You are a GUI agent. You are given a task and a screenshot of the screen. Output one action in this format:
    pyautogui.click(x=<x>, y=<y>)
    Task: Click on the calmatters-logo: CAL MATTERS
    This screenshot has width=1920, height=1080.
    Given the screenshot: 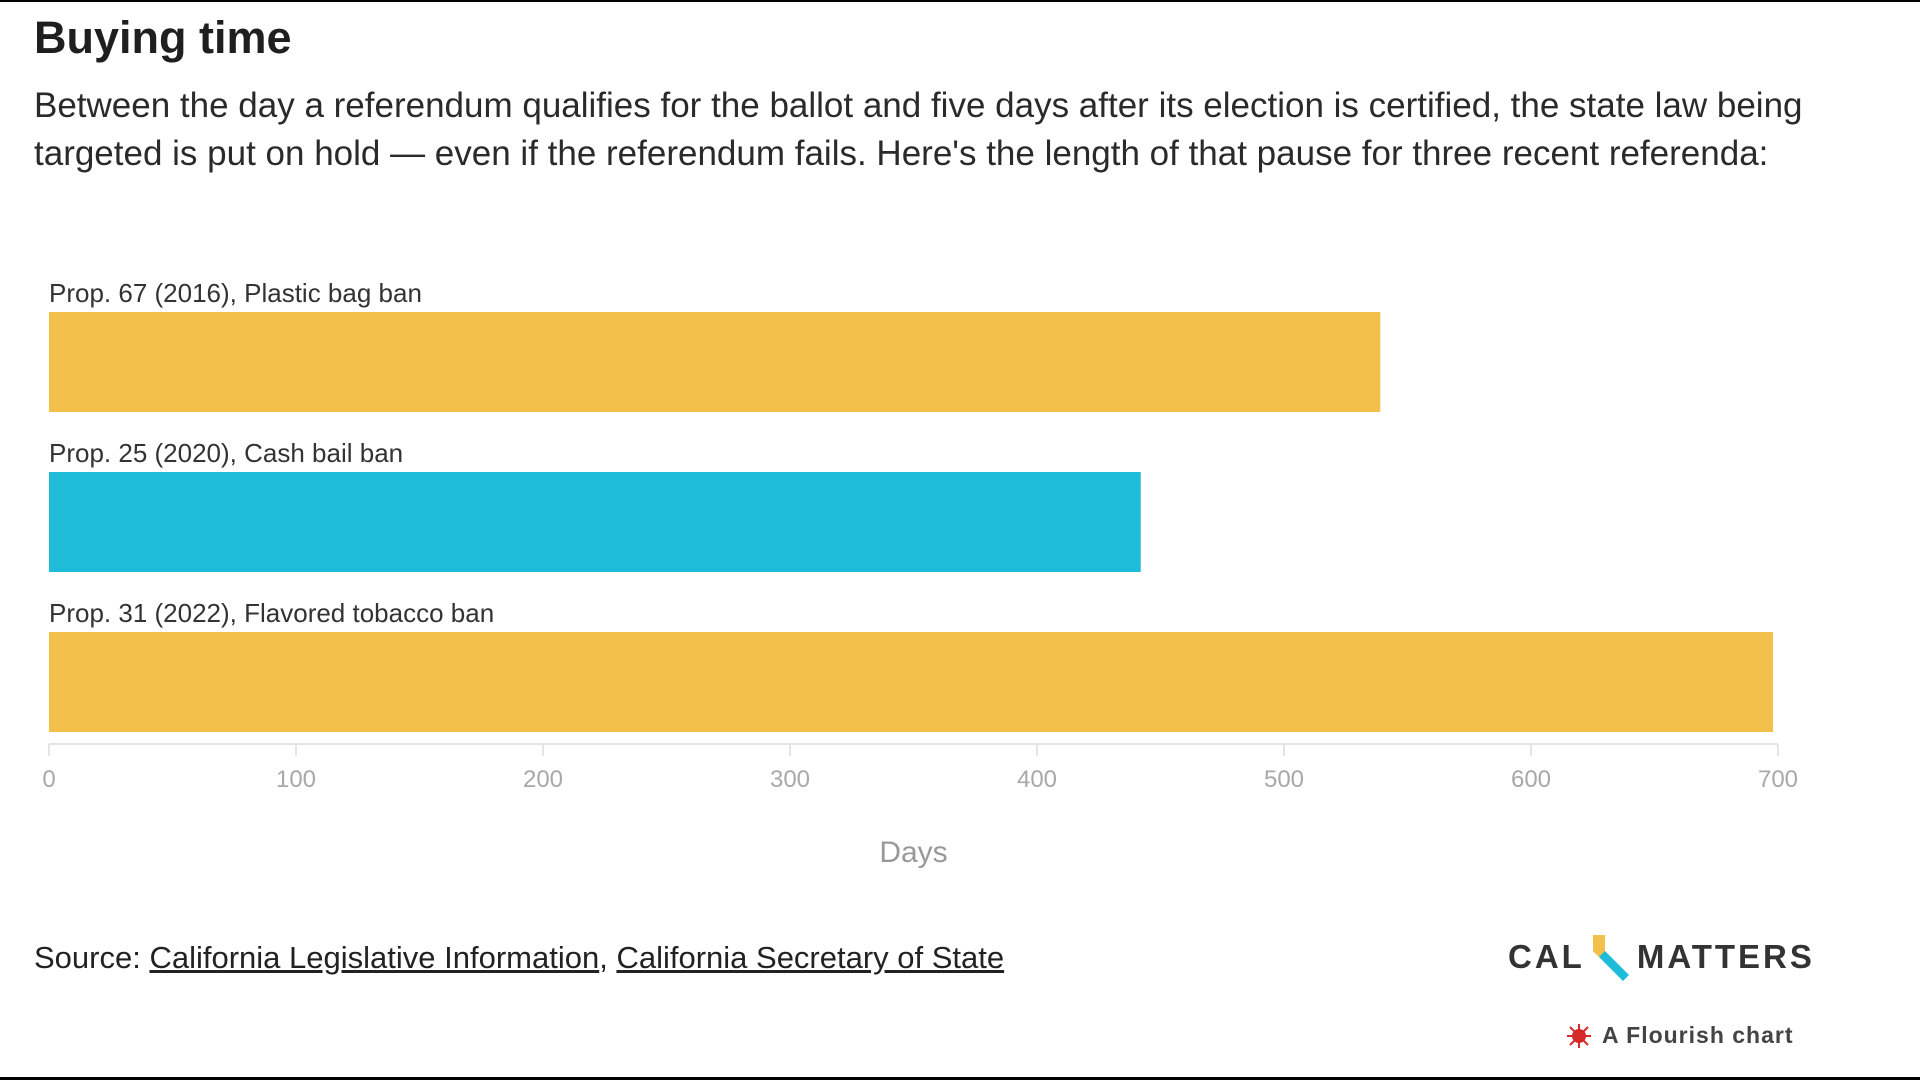 What is the action you would take?
    pyautogui.click(x=1661, y=957)
    